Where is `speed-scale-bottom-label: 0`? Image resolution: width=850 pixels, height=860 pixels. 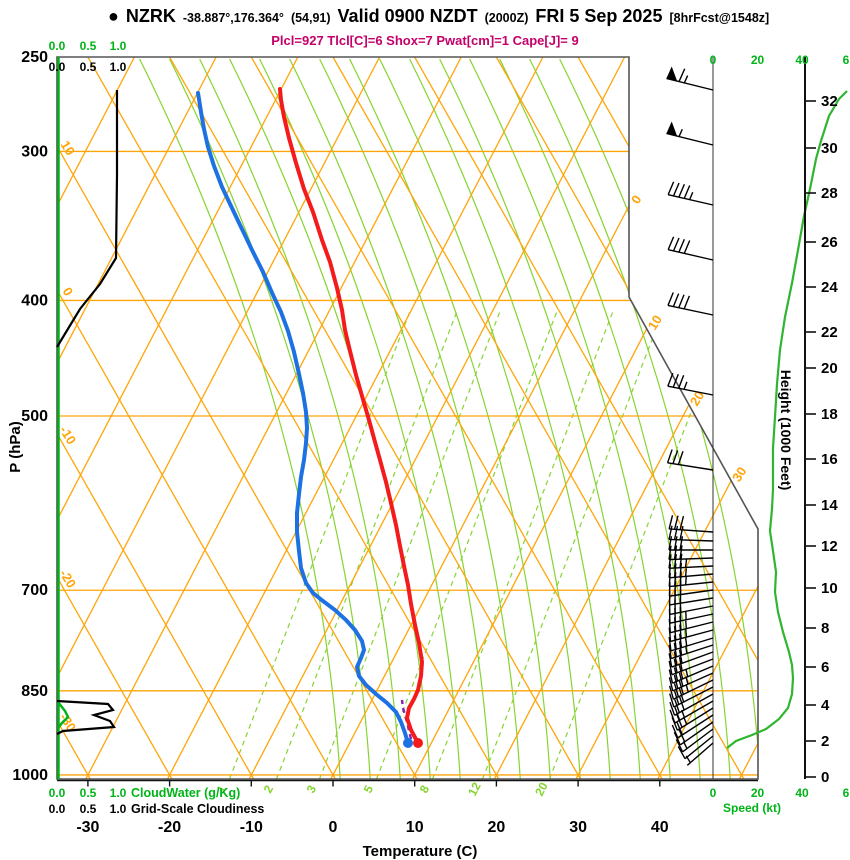 speed-scale-bottom-label: 0 is located at coordinates (713, 793).